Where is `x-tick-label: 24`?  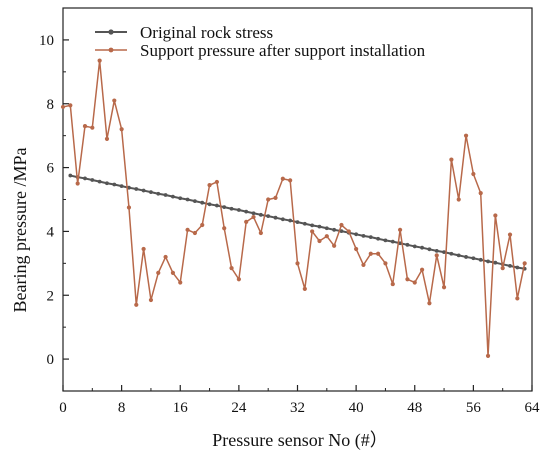 x-tick-label: 24 is located at coordinates (239, 408).